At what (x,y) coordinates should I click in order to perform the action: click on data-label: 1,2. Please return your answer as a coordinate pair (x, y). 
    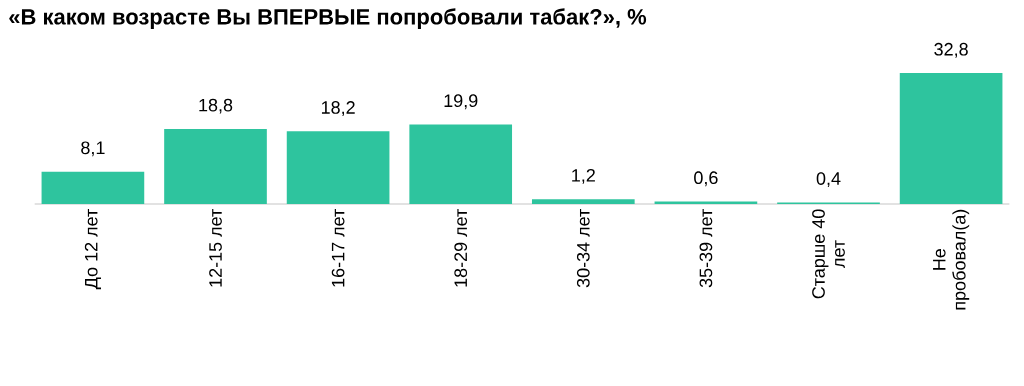
    Looking at the image, I should click on (583, 176).